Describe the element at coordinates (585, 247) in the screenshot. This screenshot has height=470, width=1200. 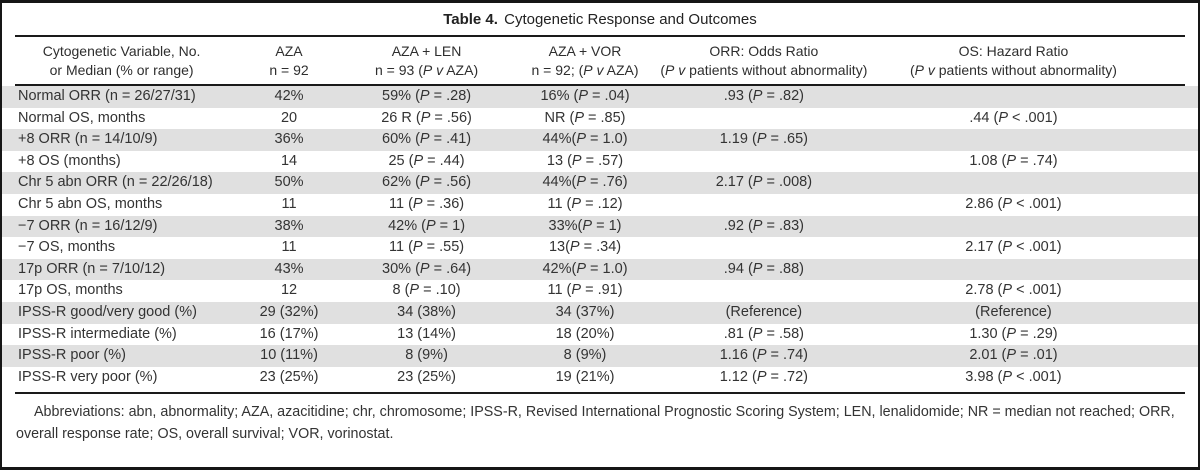
I see `table-cell: 13(P = .34)` at that location.